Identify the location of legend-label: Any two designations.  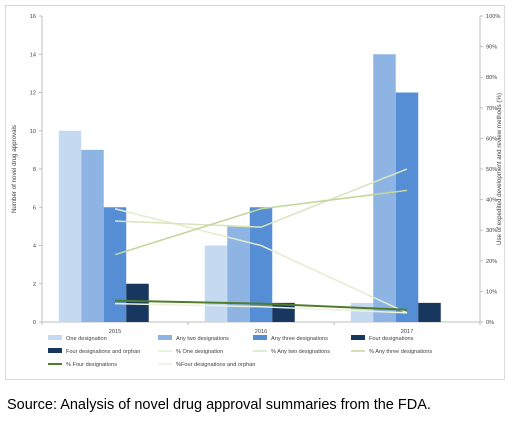
(202, 339).